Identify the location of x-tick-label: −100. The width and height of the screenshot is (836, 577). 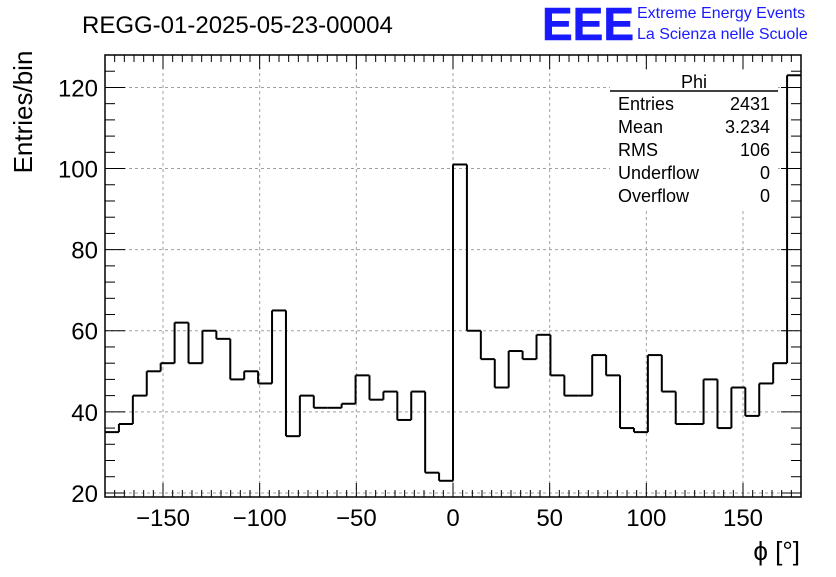
(260, 518).